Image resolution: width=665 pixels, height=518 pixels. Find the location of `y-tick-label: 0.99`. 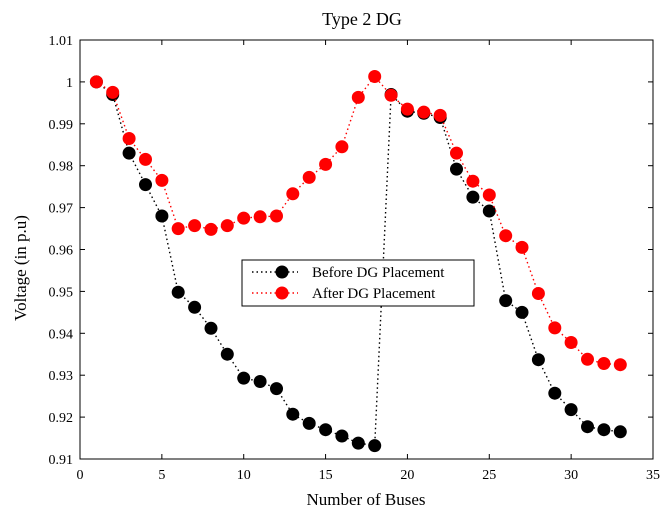

y-tick-label: 0.99 is located at coordinates (61, 125).